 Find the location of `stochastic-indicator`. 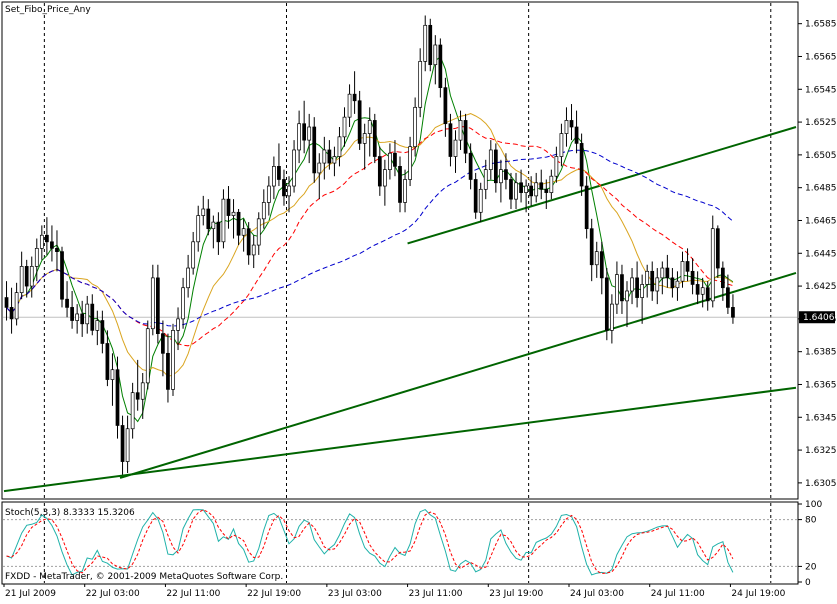

stochastic-indicator is located at coordinates (400, 542).